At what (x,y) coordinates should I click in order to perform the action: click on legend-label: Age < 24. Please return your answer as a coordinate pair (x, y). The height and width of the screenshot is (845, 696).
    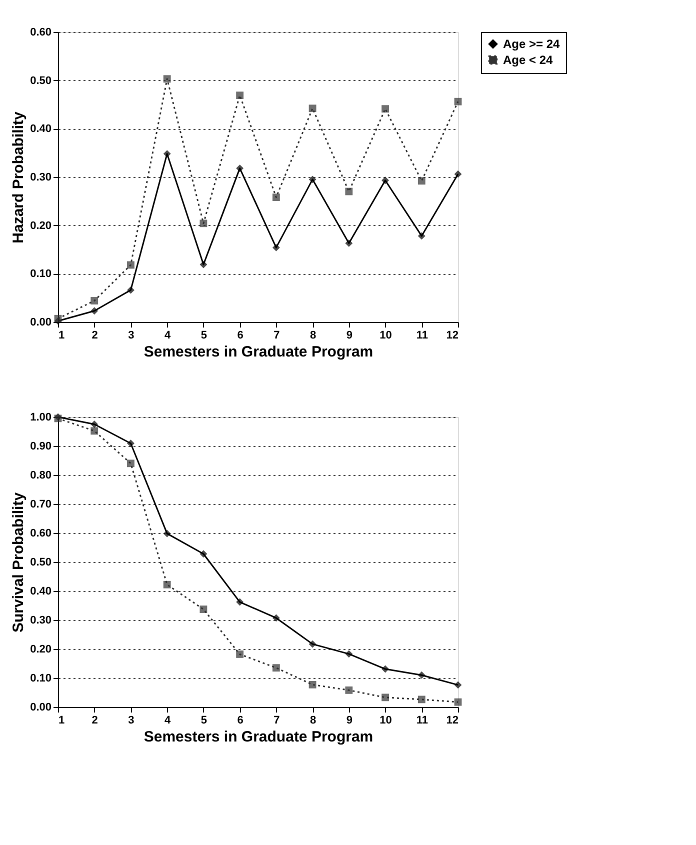
    Looking at the image, I should click on (528, 60).